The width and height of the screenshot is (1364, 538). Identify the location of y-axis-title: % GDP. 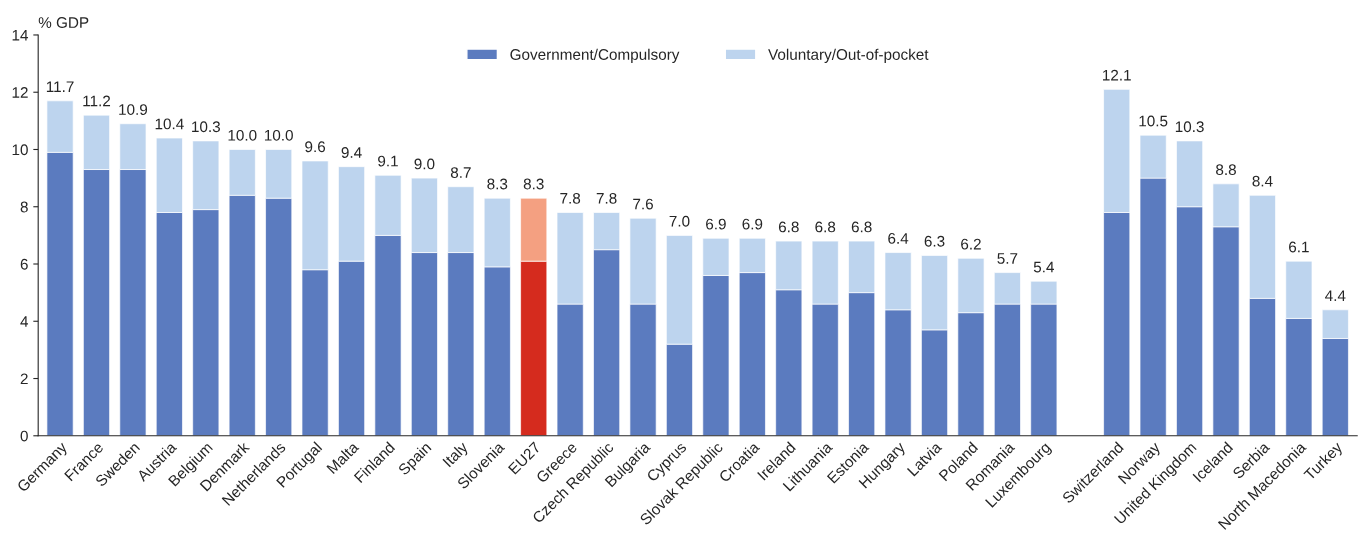
(63, 22).